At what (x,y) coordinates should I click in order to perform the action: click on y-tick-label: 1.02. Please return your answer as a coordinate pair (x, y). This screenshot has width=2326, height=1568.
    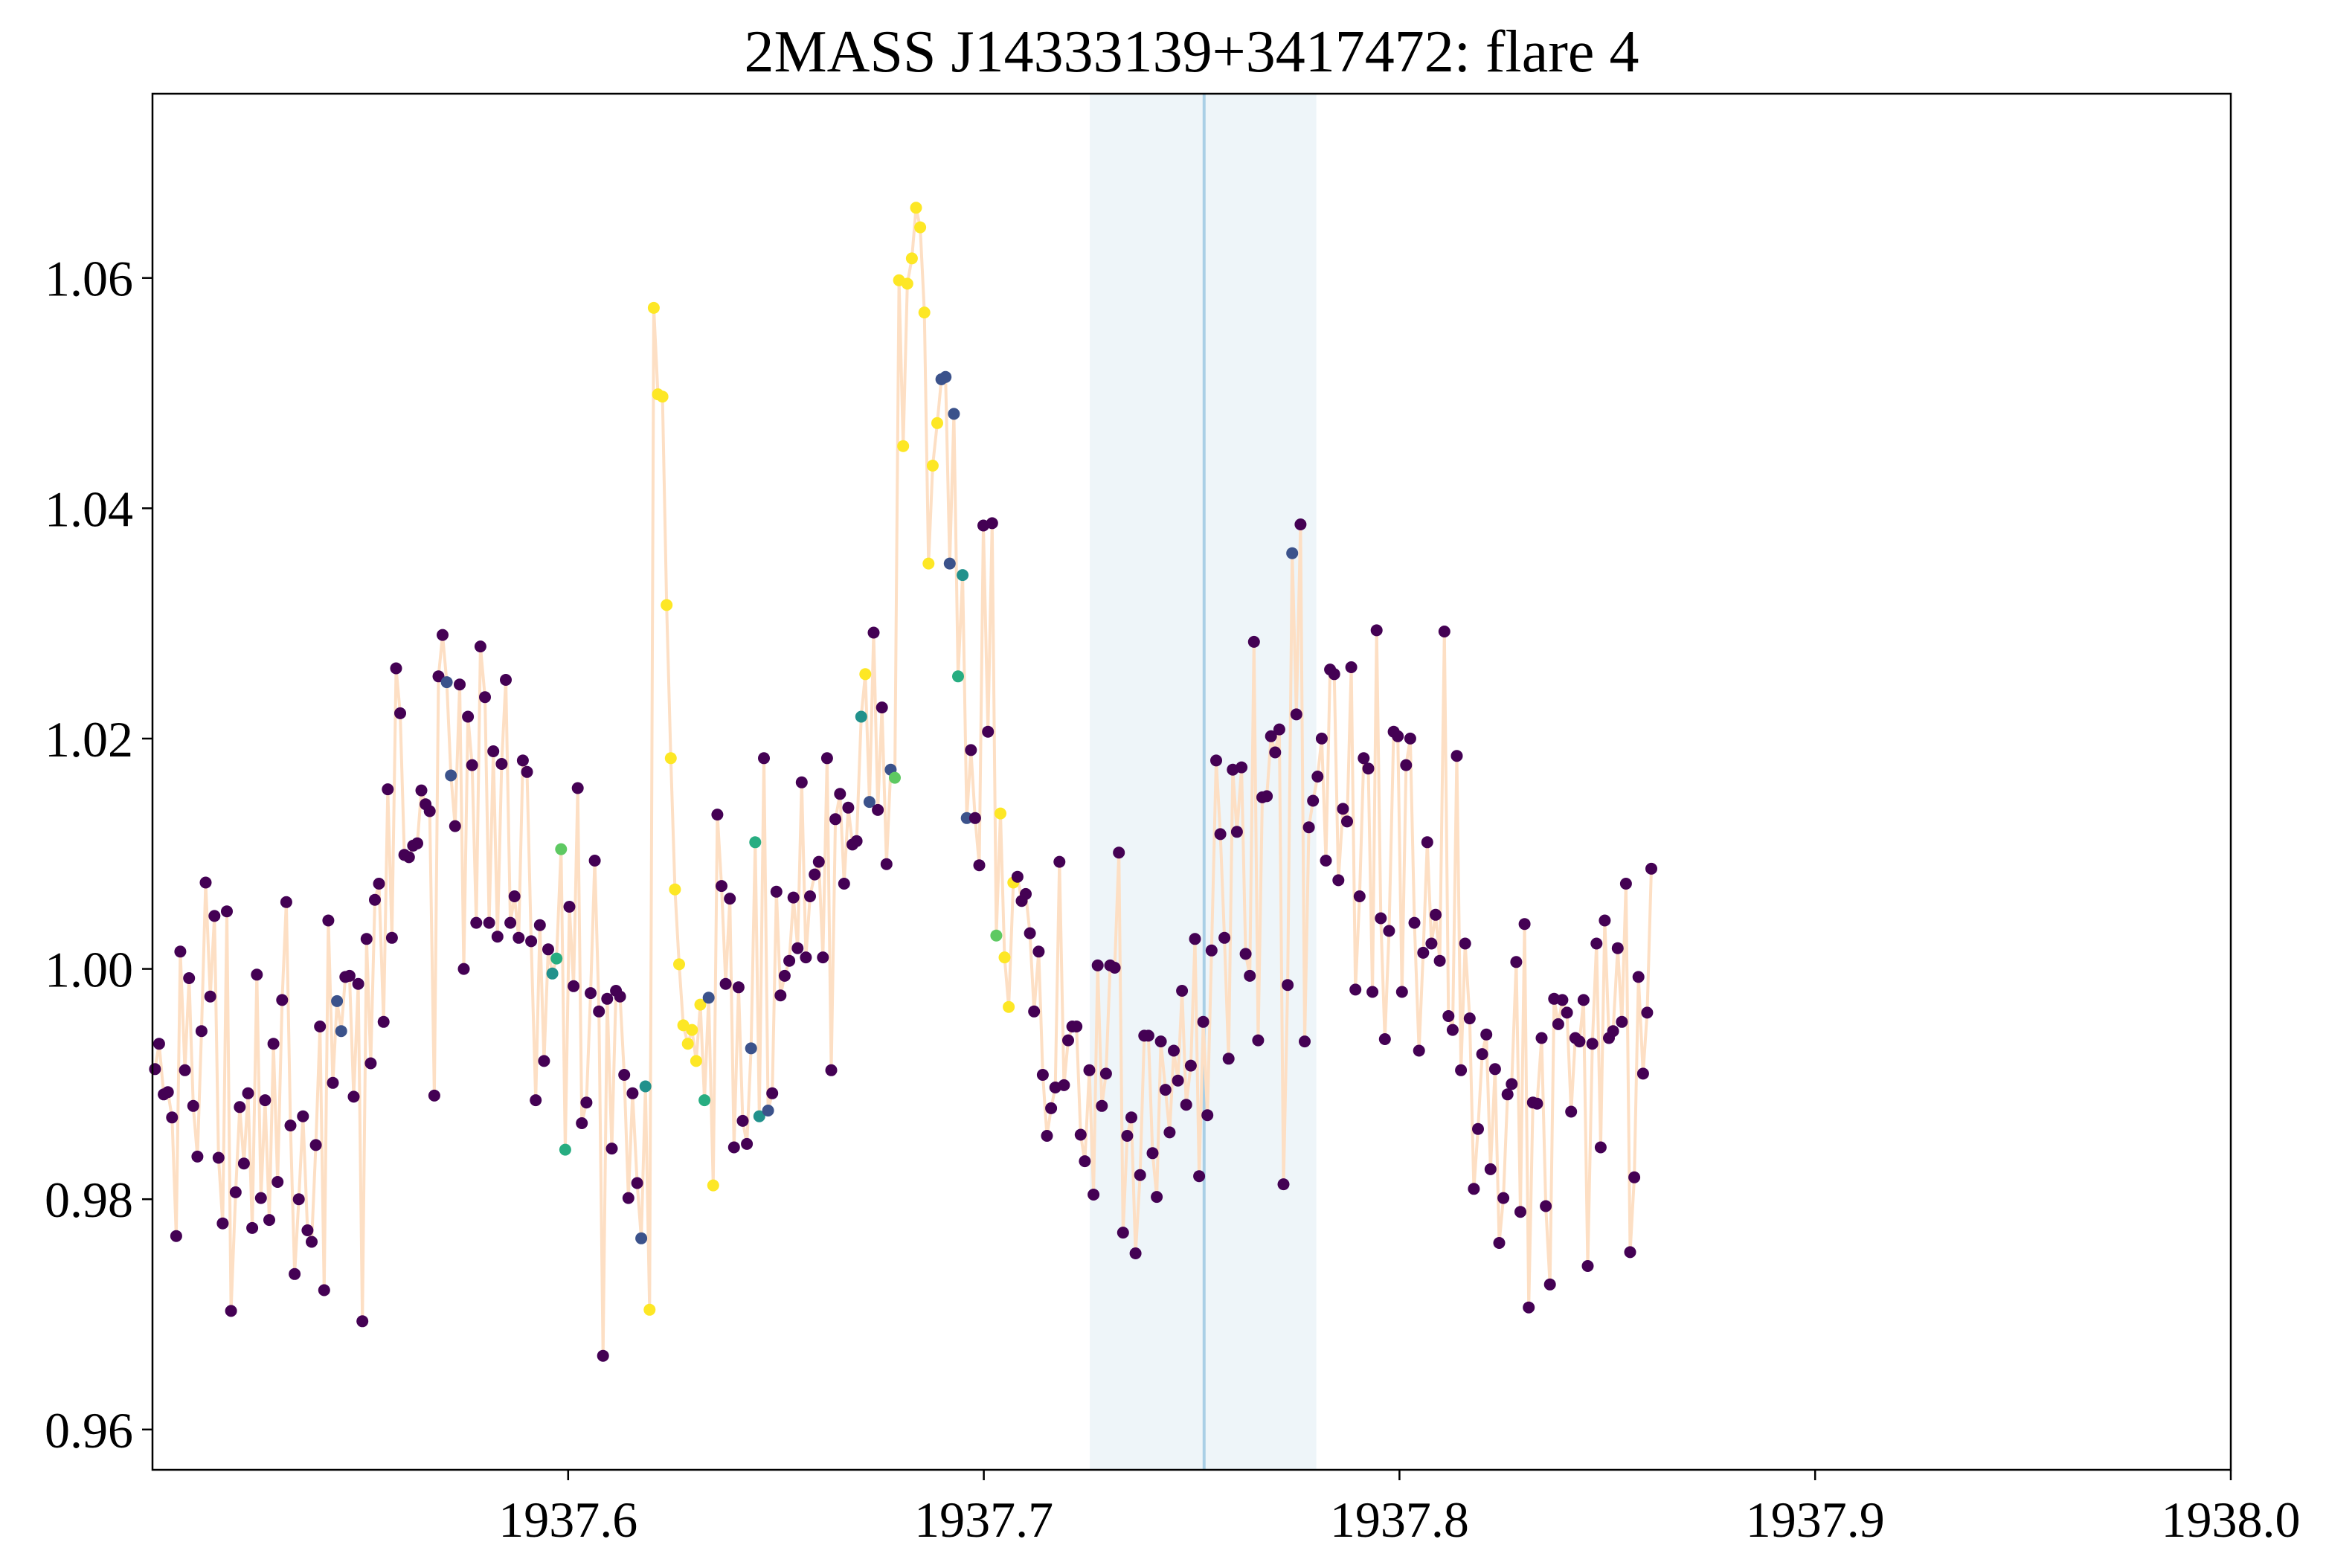
    Looking at the image, I should click on (89, 739).